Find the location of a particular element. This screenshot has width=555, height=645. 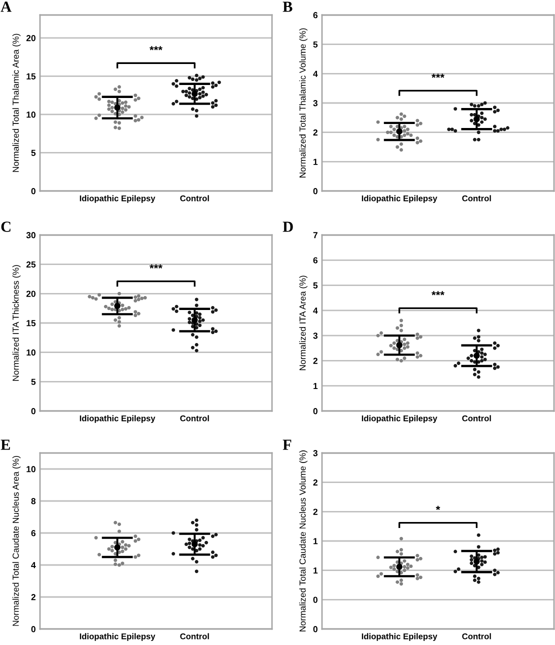

y-axis-title: Normalized ITA Thickness (%) is located at coordinates (16, 323).